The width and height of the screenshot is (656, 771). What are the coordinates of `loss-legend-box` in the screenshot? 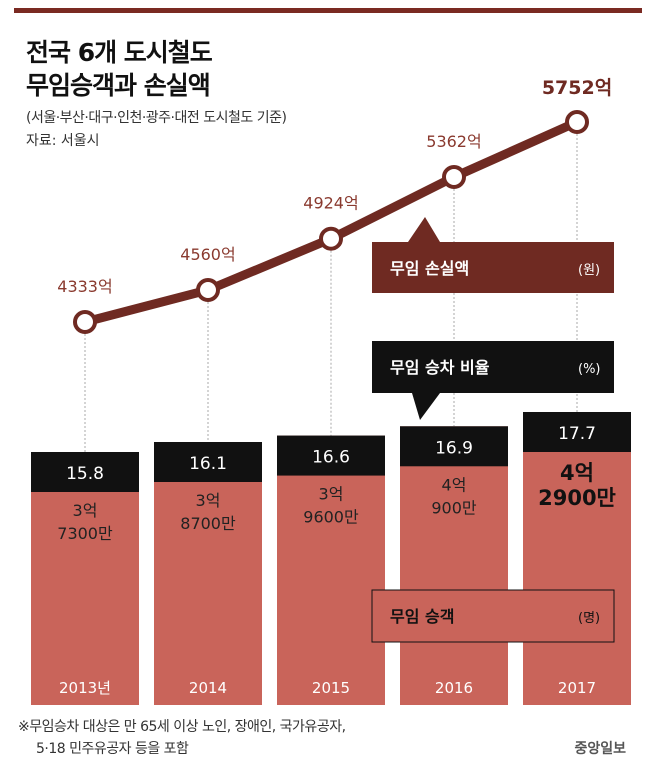 It's located at (493, 255).